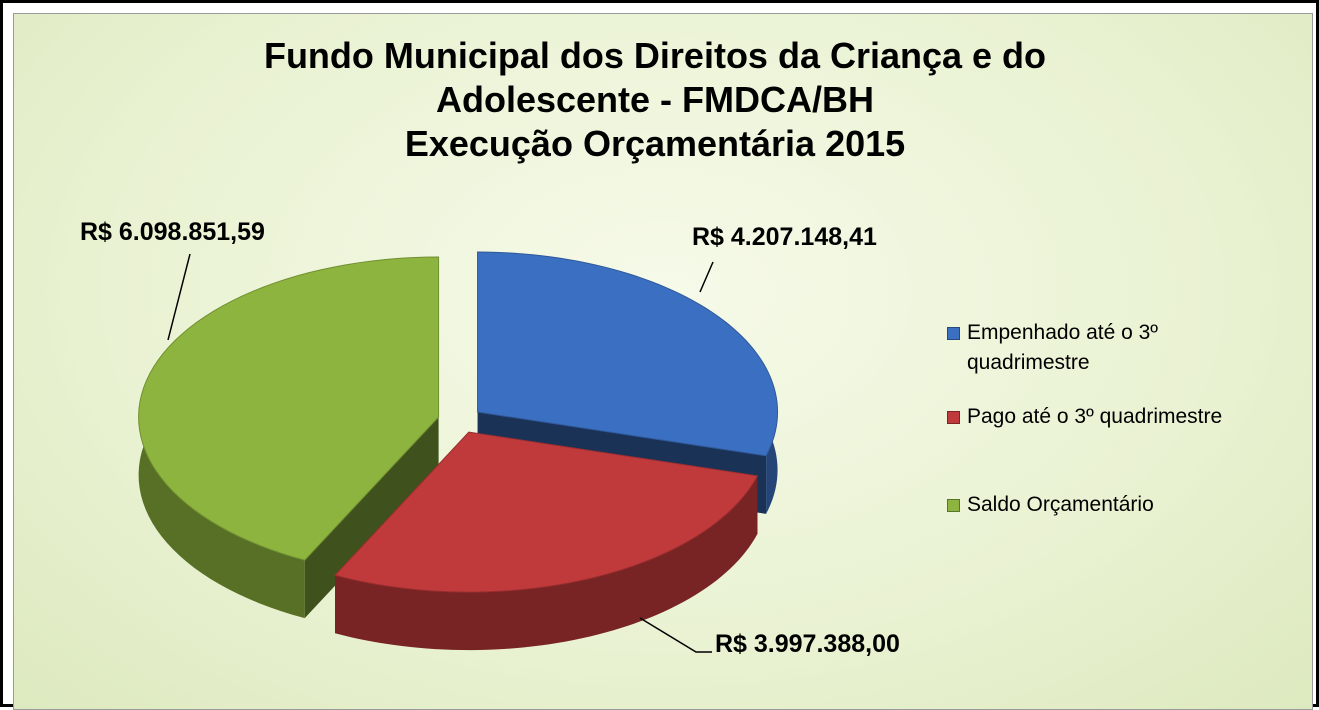 This screenshot has width=1319, height=710. Describe the element at coordinates (655, 143) in the screenshot. I see `chart-title: Execução Orçamentária 2015` at that location.